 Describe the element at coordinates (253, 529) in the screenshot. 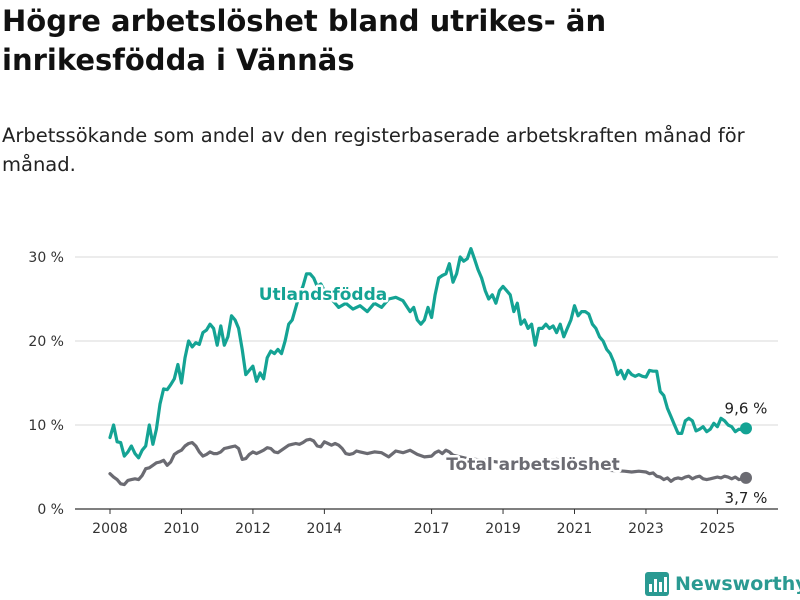

I see `x-tick-label: 2012` at that location.